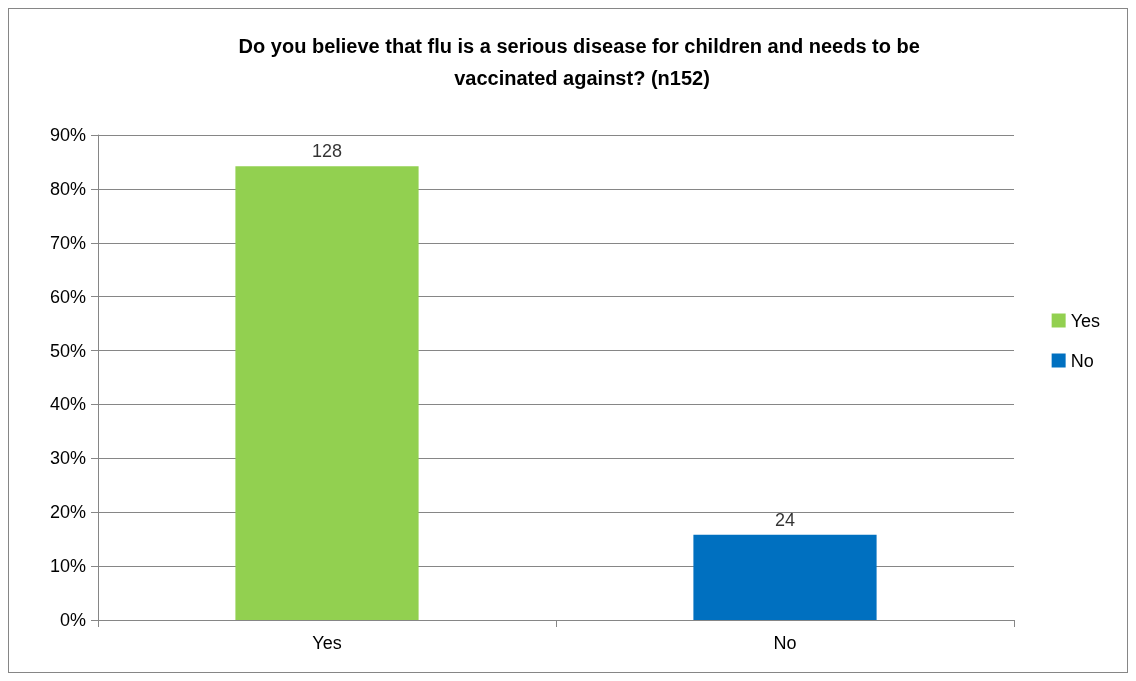 Image resolution: width=1136 pixels, height=681 pixels. Describe the element at coordinates (67, 242) in the screenshot. I see `y-tick-label: 70%` at that location.